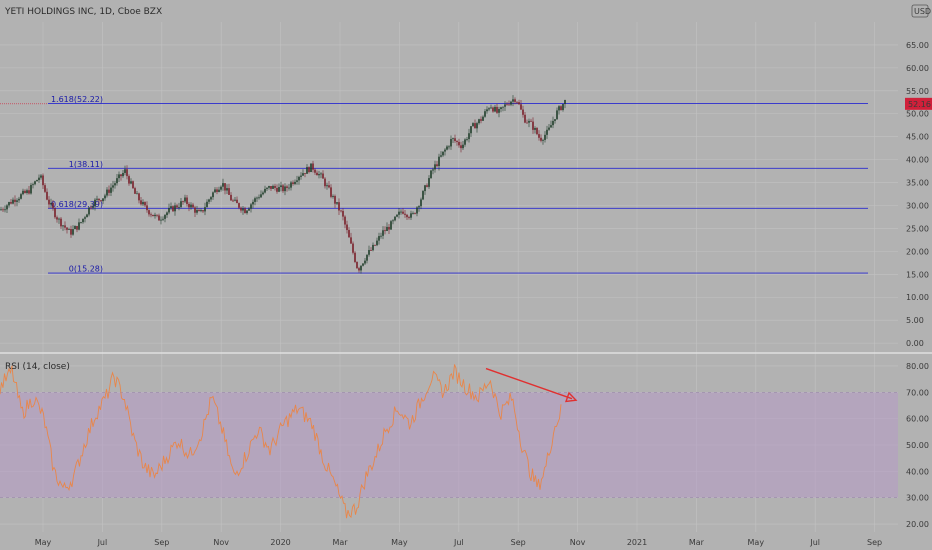 This screenshot has height=550, width=932. I want to click on price-tick-label: 65.00, so click(917, 45).